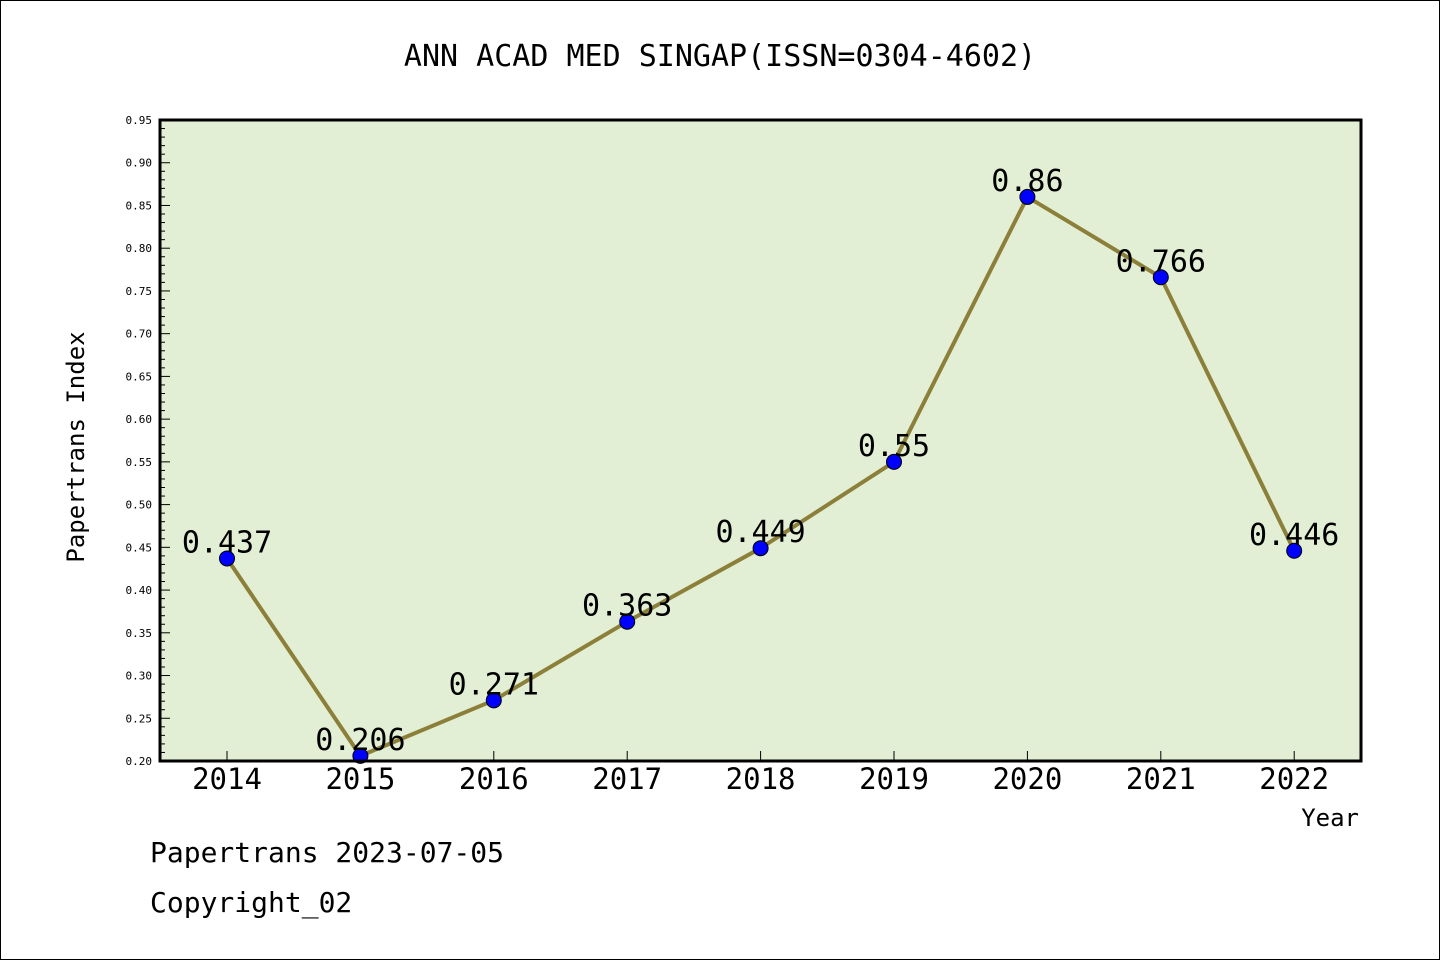 The image size is (1440, 960). Describe the element at coordinates (327, 852) in the screenshot. I see `footer-date: Papertrans 2023-07-05` at that location.